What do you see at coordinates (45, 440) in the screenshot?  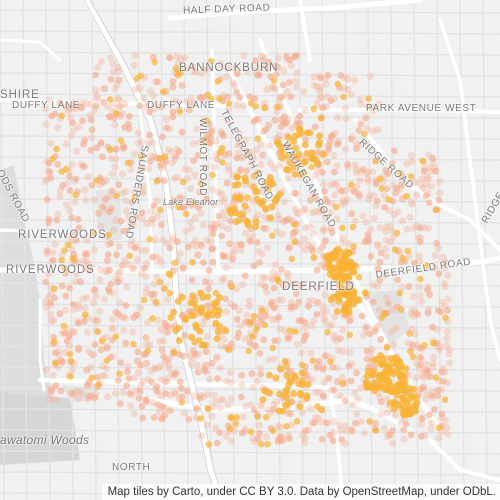 I see `label-potawatomi-woods: awatomi Woods` at bounding box center [45, 440].